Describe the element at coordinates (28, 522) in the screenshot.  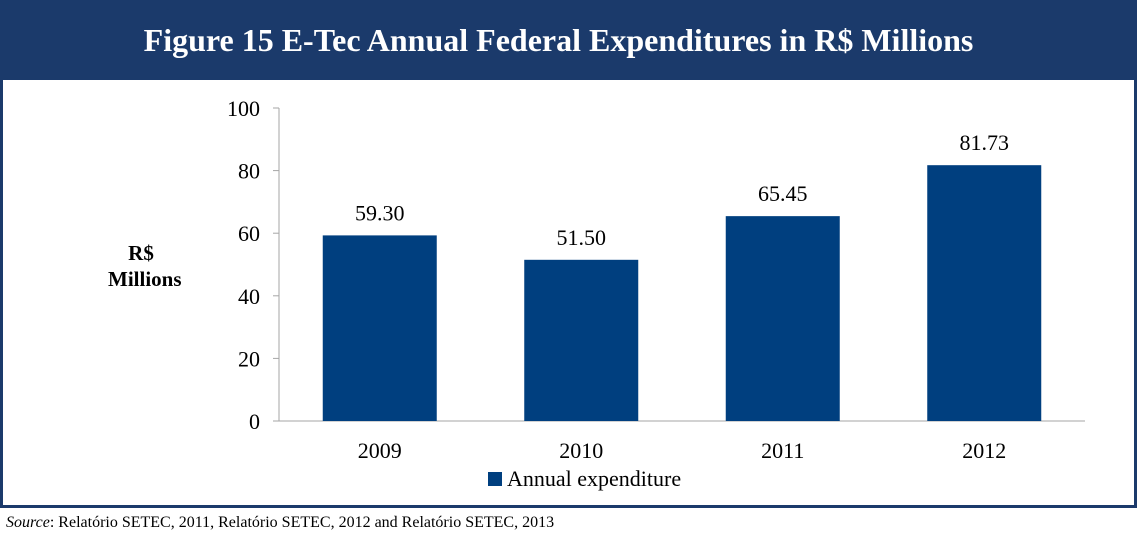
I see `source-label: Source` at that location.